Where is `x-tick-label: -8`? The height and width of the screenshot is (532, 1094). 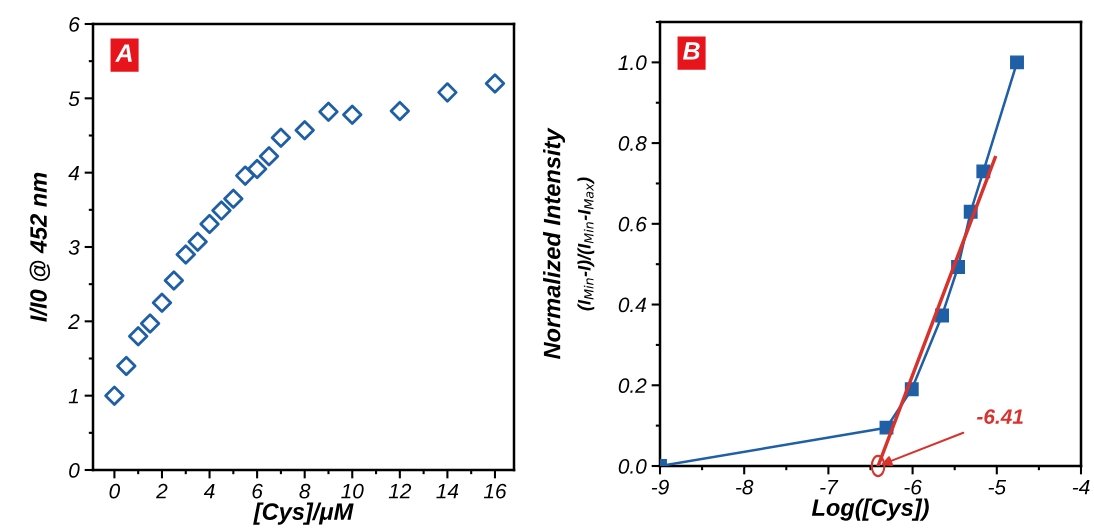
x-tick-label: -8 is located at coordinates (745, 487).